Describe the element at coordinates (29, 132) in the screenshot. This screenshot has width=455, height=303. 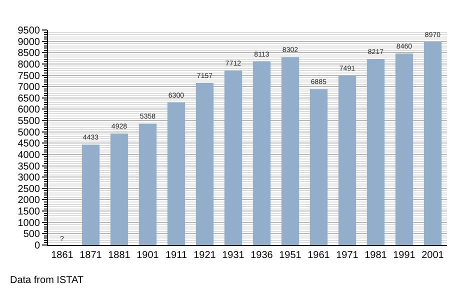
I see `y-tick-label: 5000` at that location.